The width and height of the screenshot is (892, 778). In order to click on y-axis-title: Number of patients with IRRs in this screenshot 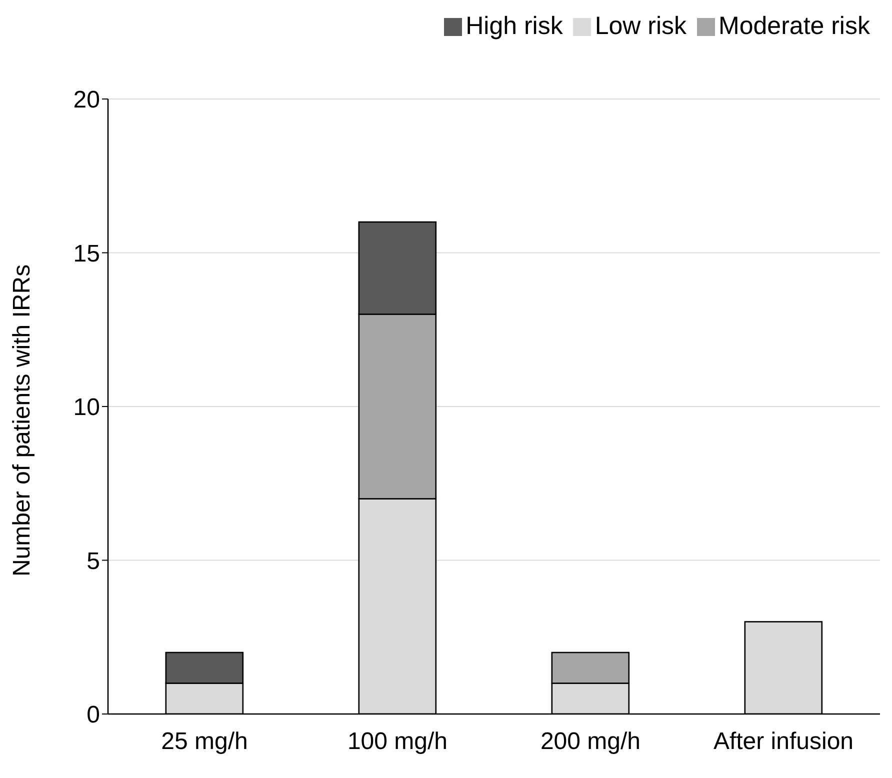, I will do `click(22, 420)`.